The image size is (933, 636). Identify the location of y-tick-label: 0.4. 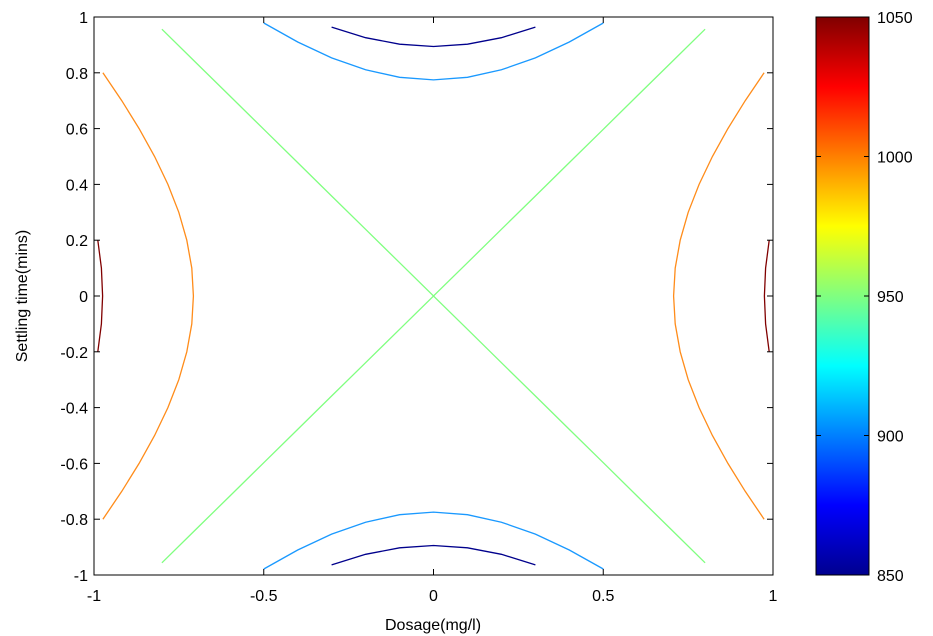
(77, 185).